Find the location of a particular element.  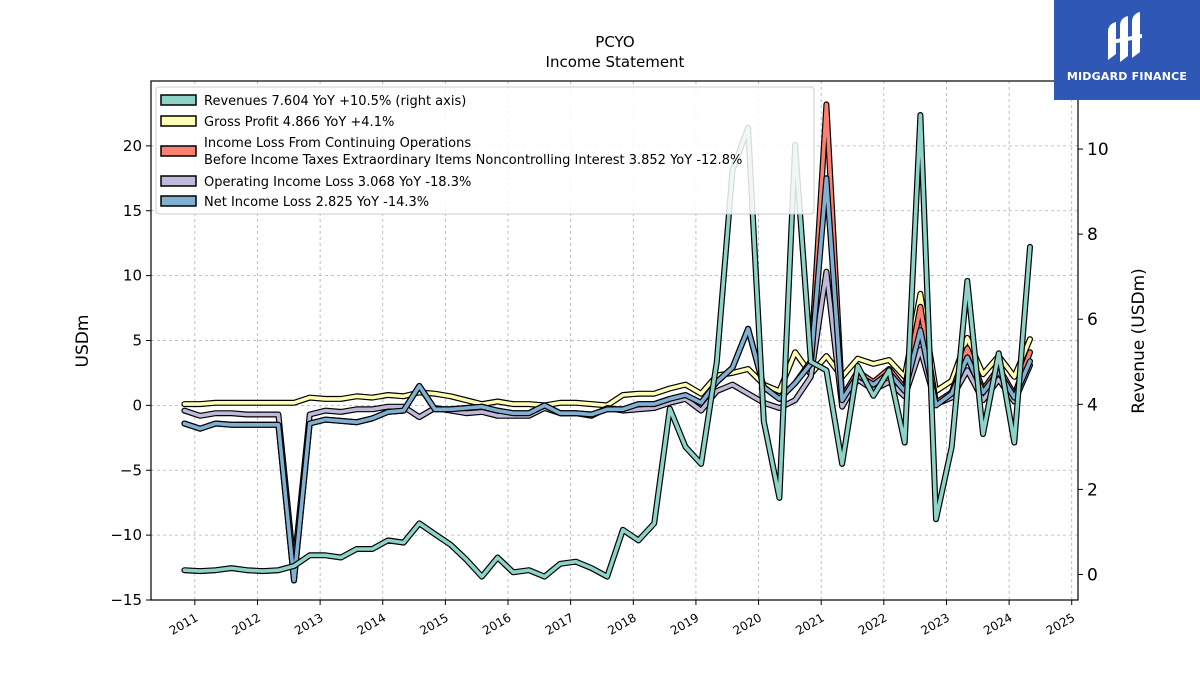

legend-label: Gross Profit 4.866 YoY +4.1% is located at coordinates (299, 122).